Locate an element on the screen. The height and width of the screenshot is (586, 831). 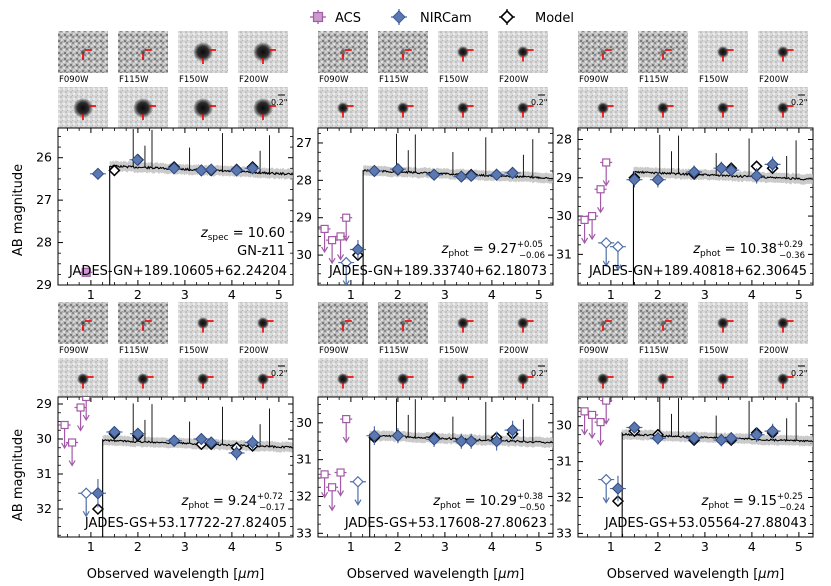
stamp: F356W is located at coordinates (663, 114).